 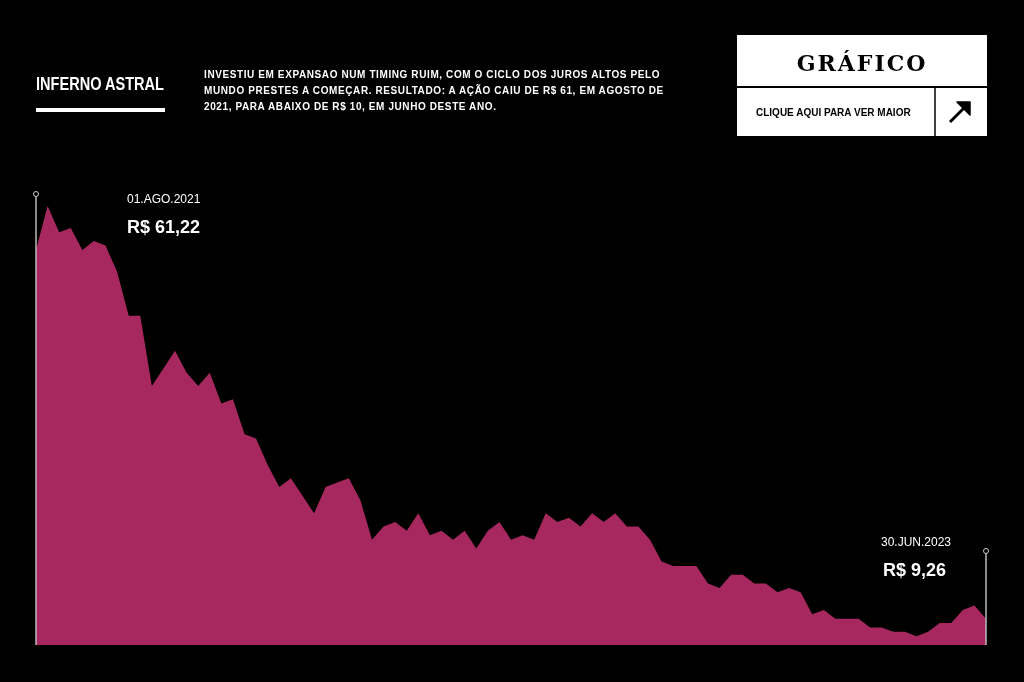 What do you see at coordinates (834, 112) in the screenshot?
I see `text: CLIQUE AQUI PARA VER MAIOR` at bounding box center [834, 112].